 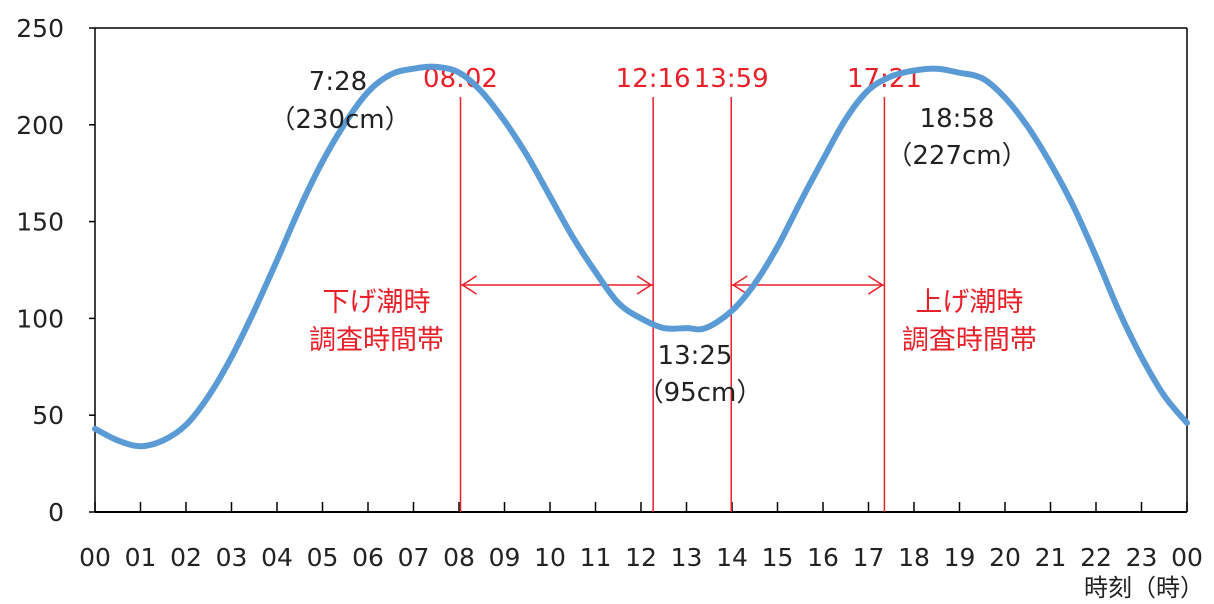 I want to click on low-tide-level: （95cm）, so click(x=700, y=393).